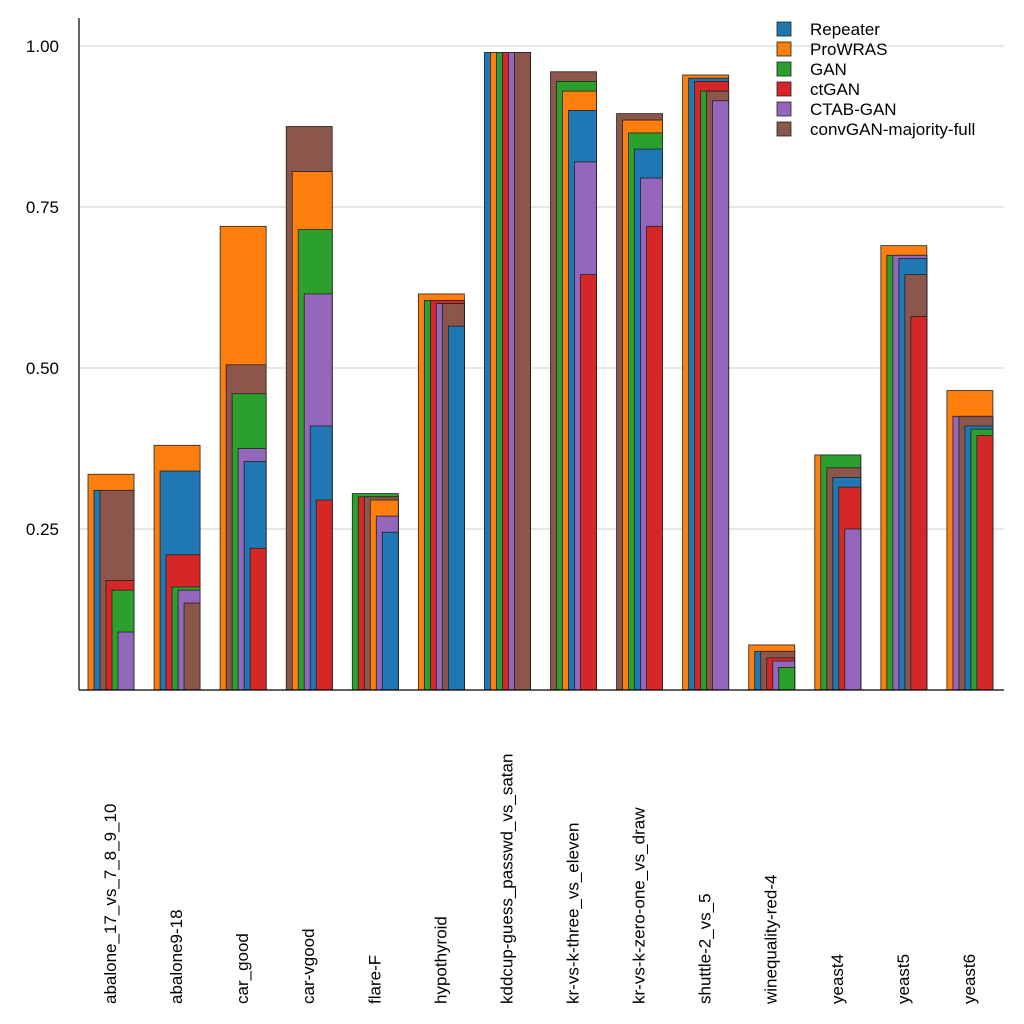  Describe the element at coordinates (845, 29) in the screenshot. I see `legend-label: Repeater` at that location.